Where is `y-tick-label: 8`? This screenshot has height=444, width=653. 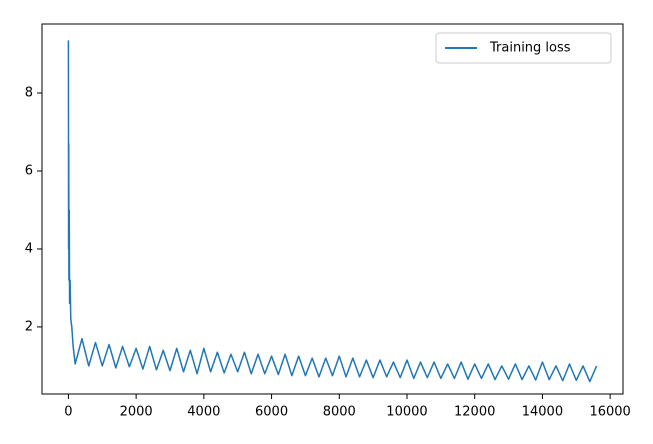 y-tick-label: 8 is located at coordinates (29, 93).